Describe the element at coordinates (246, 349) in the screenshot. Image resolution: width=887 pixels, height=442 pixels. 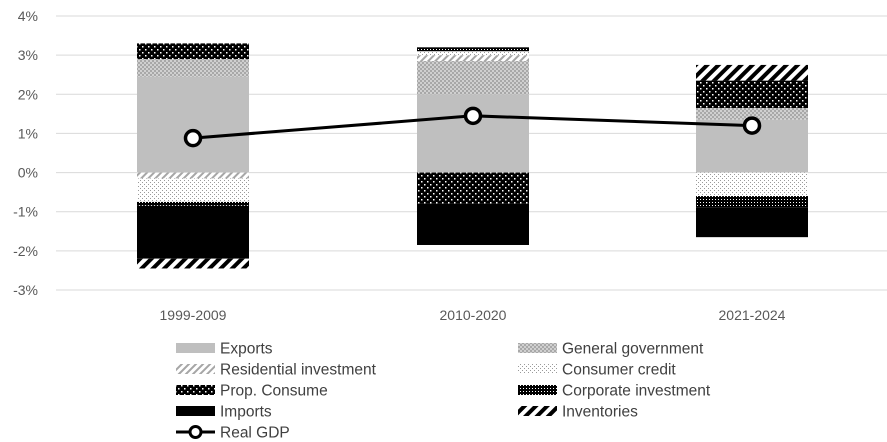
I see `legend-label: Exports` at that location.